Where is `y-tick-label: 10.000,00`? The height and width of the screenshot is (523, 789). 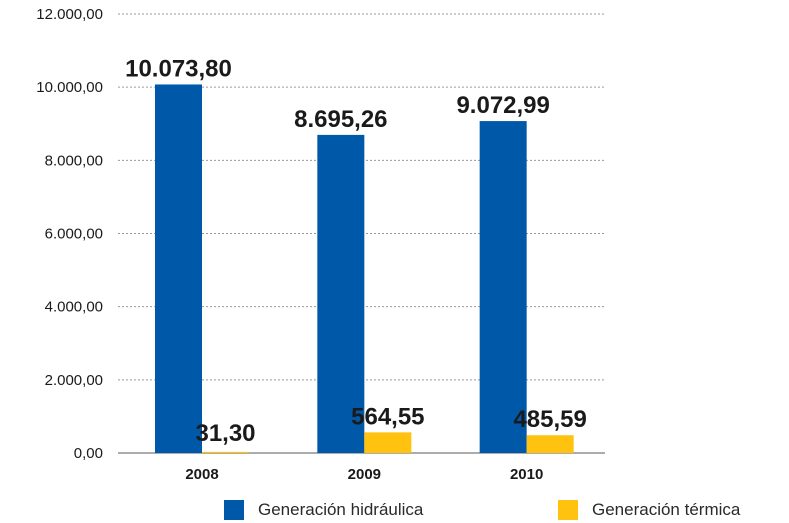
y-tick-label: 10.000,00 is located at coordinates (69, 87).